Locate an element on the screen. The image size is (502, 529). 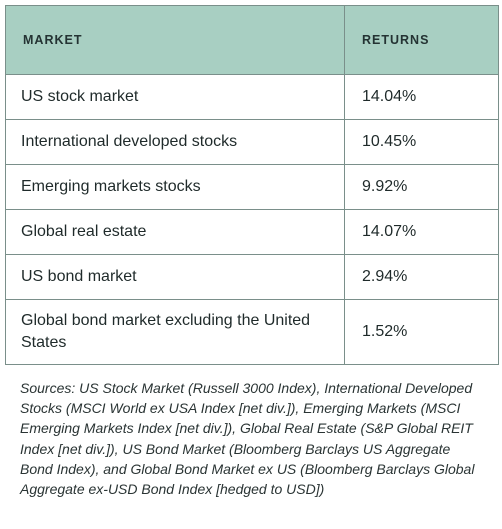
returns-cell: 14.04% is located at coordinates (421, 97).